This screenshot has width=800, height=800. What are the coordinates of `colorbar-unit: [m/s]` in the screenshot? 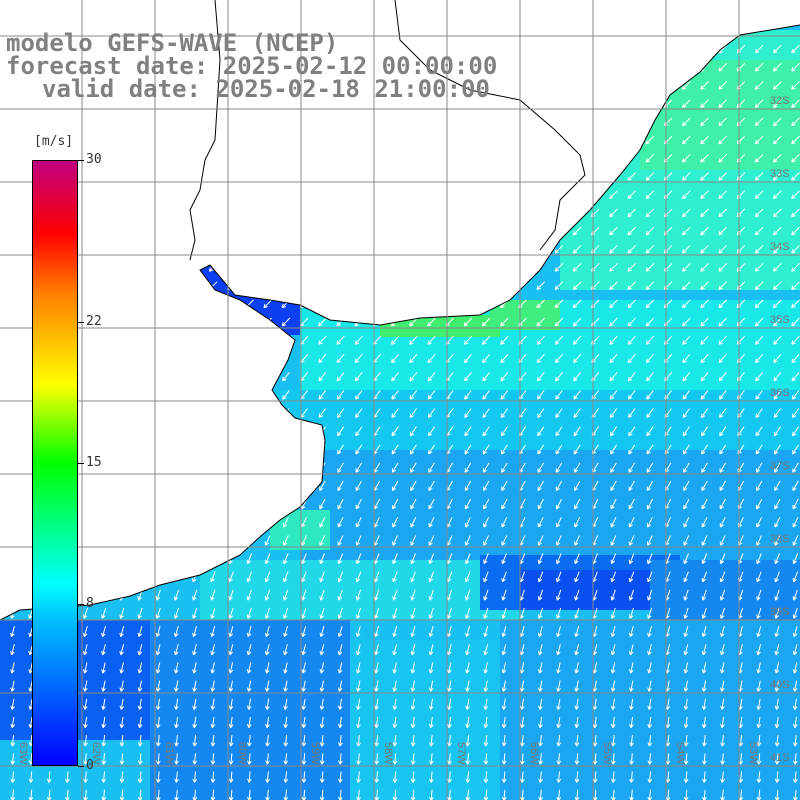 It's located at (54, 141).